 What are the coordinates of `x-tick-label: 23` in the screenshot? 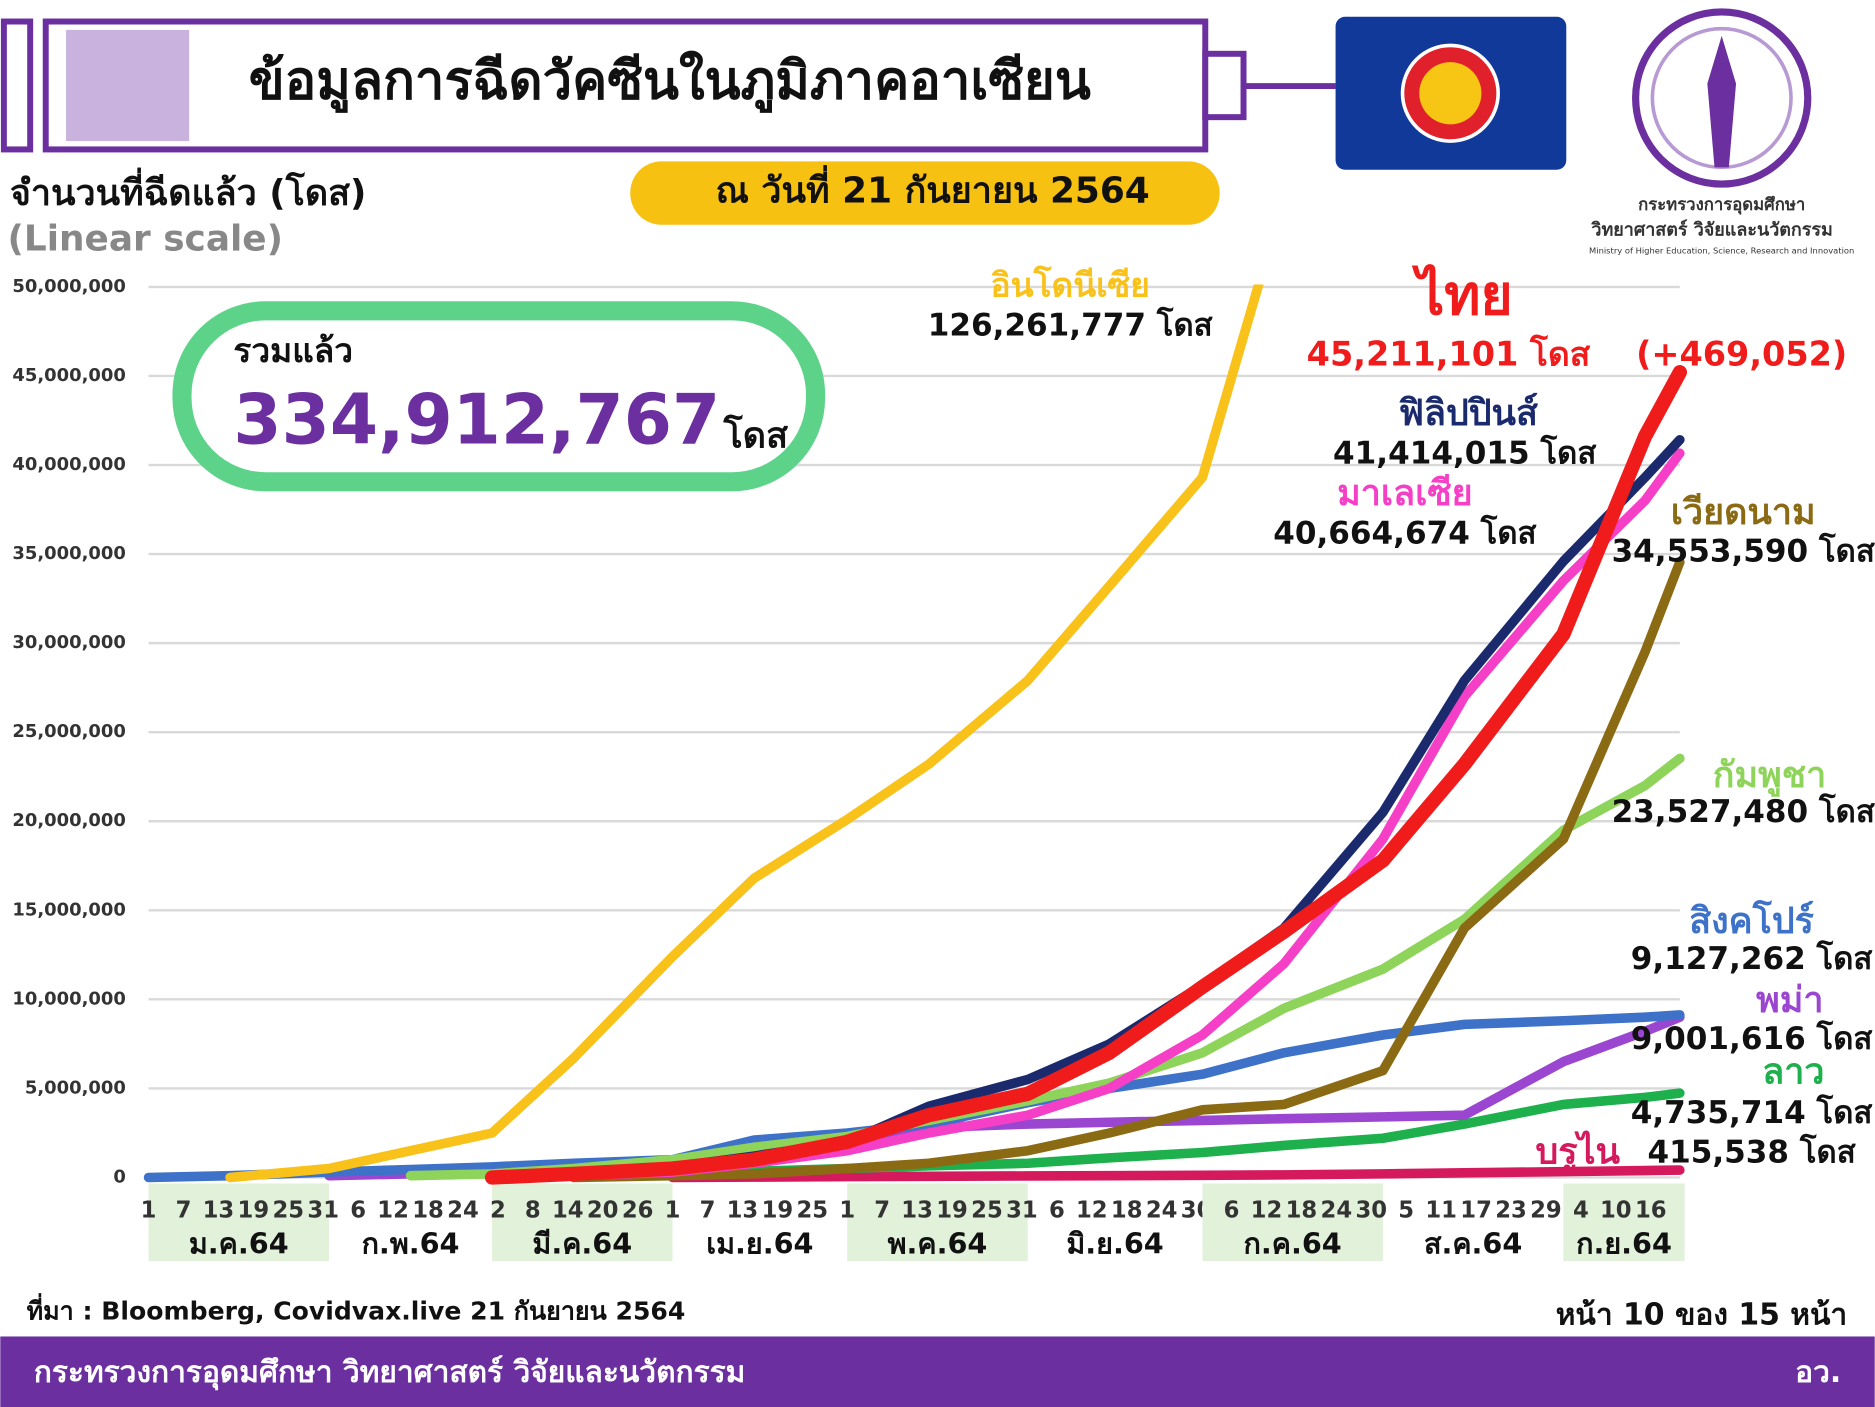 It's located at (1511, 1210).